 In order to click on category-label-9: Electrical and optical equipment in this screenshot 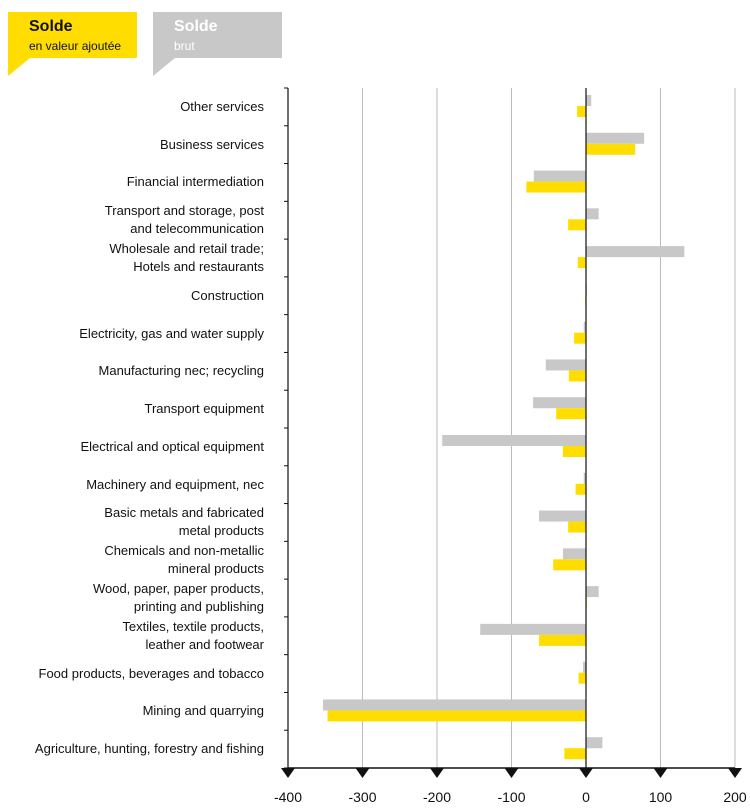, I will do `click(172, 446)`.